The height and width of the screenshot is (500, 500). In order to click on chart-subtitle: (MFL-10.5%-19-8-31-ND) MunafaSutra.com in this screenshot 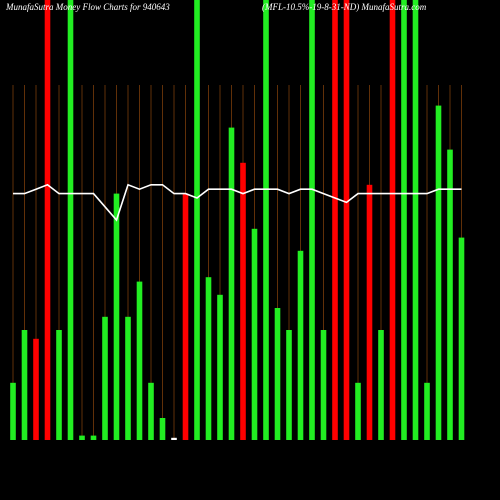, I will do `click(344, 7)`.